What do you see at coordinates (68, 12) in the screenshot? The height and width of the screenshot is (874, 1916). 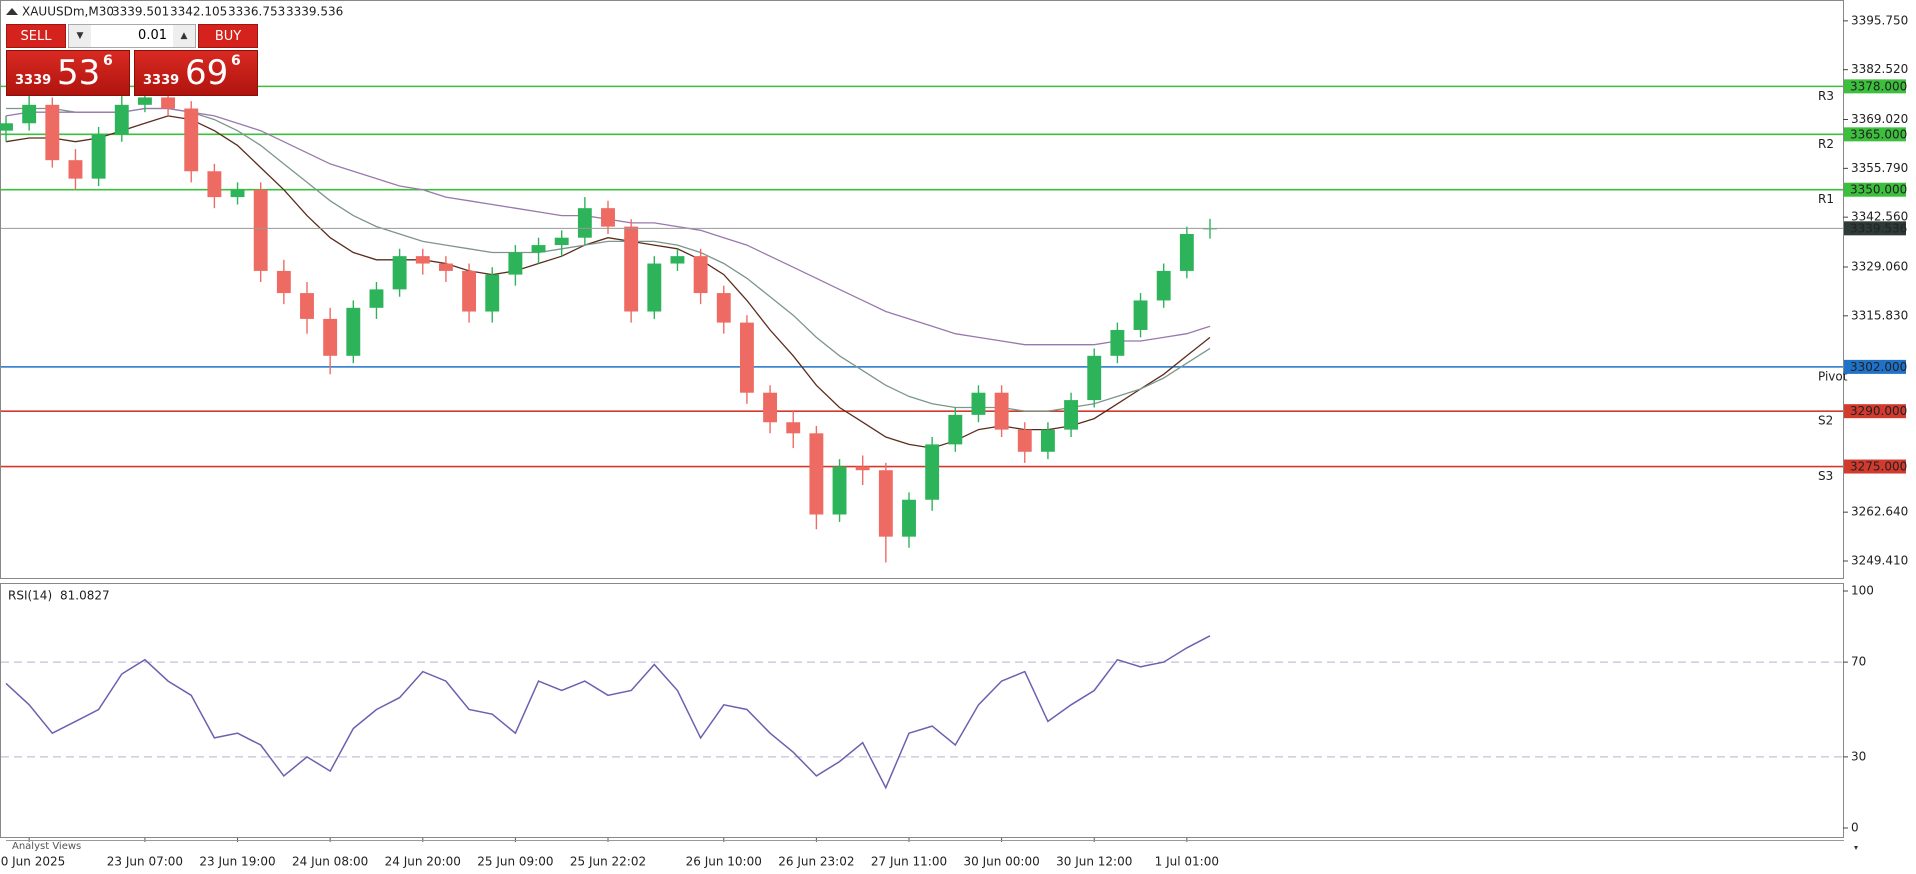 I see `symbol: XAUUSDm,M30` at bounding box center [68, 12].